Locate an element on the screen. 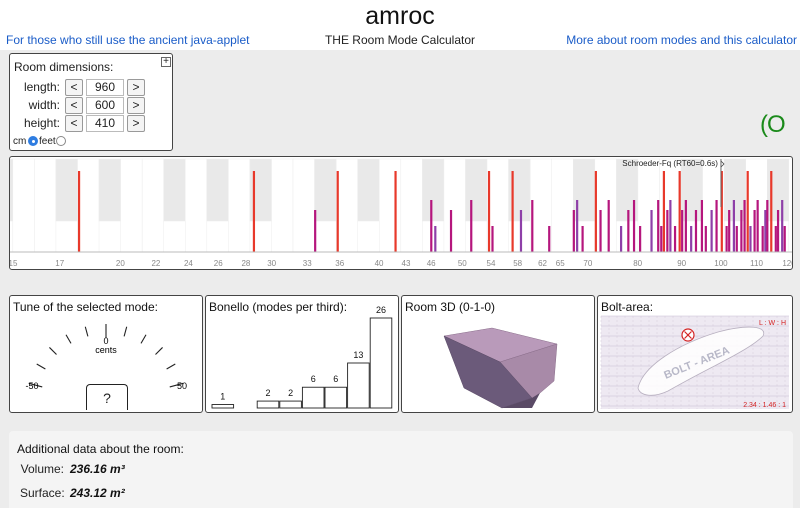 This screenshot has height=508, width=800. bolt-axis-label: L : W : H is located at coordinates (772, 323).